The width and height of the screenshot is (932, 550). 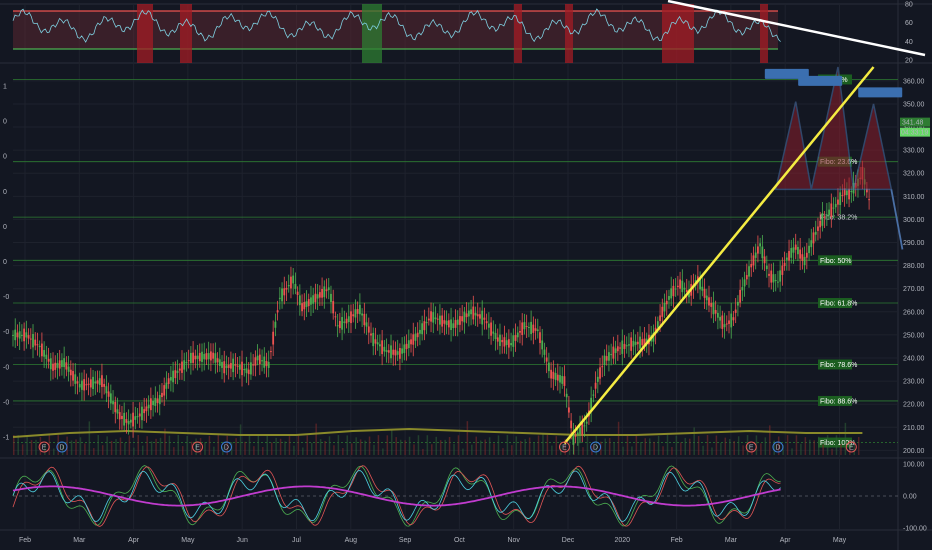 What do you see at coordinates (820, 80) in the screenshot?
I see `pattern-marker` at bounding box center [820, 80].